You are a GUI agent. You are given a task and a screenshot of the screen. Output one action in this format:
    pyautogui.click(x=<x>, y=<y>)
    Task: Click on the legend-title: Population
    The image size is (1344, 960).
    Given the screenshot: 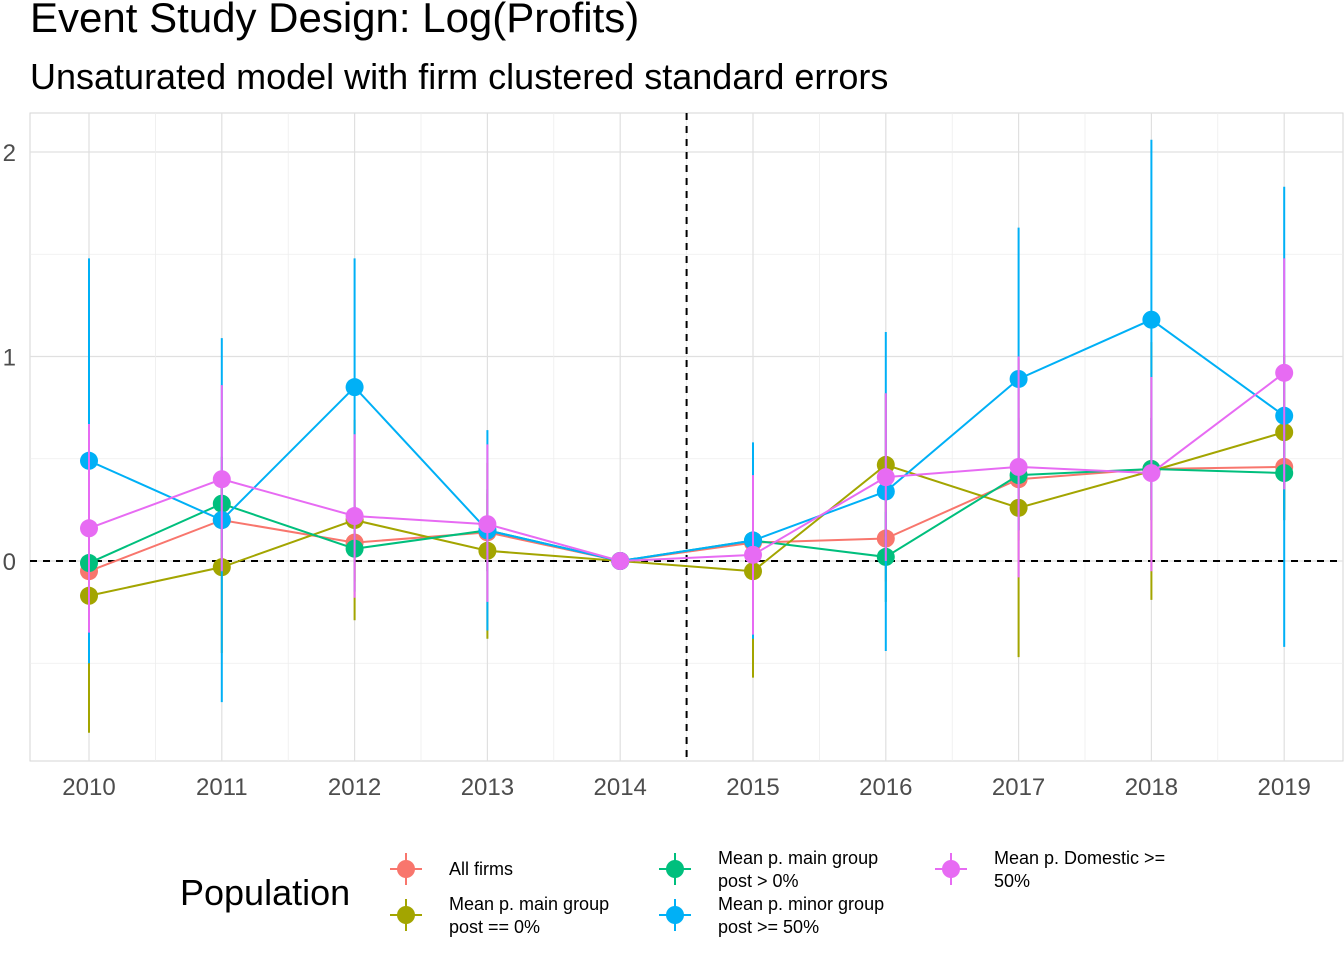 What is the action you would take?
    pyautogui.click(x=265, y=892)
    